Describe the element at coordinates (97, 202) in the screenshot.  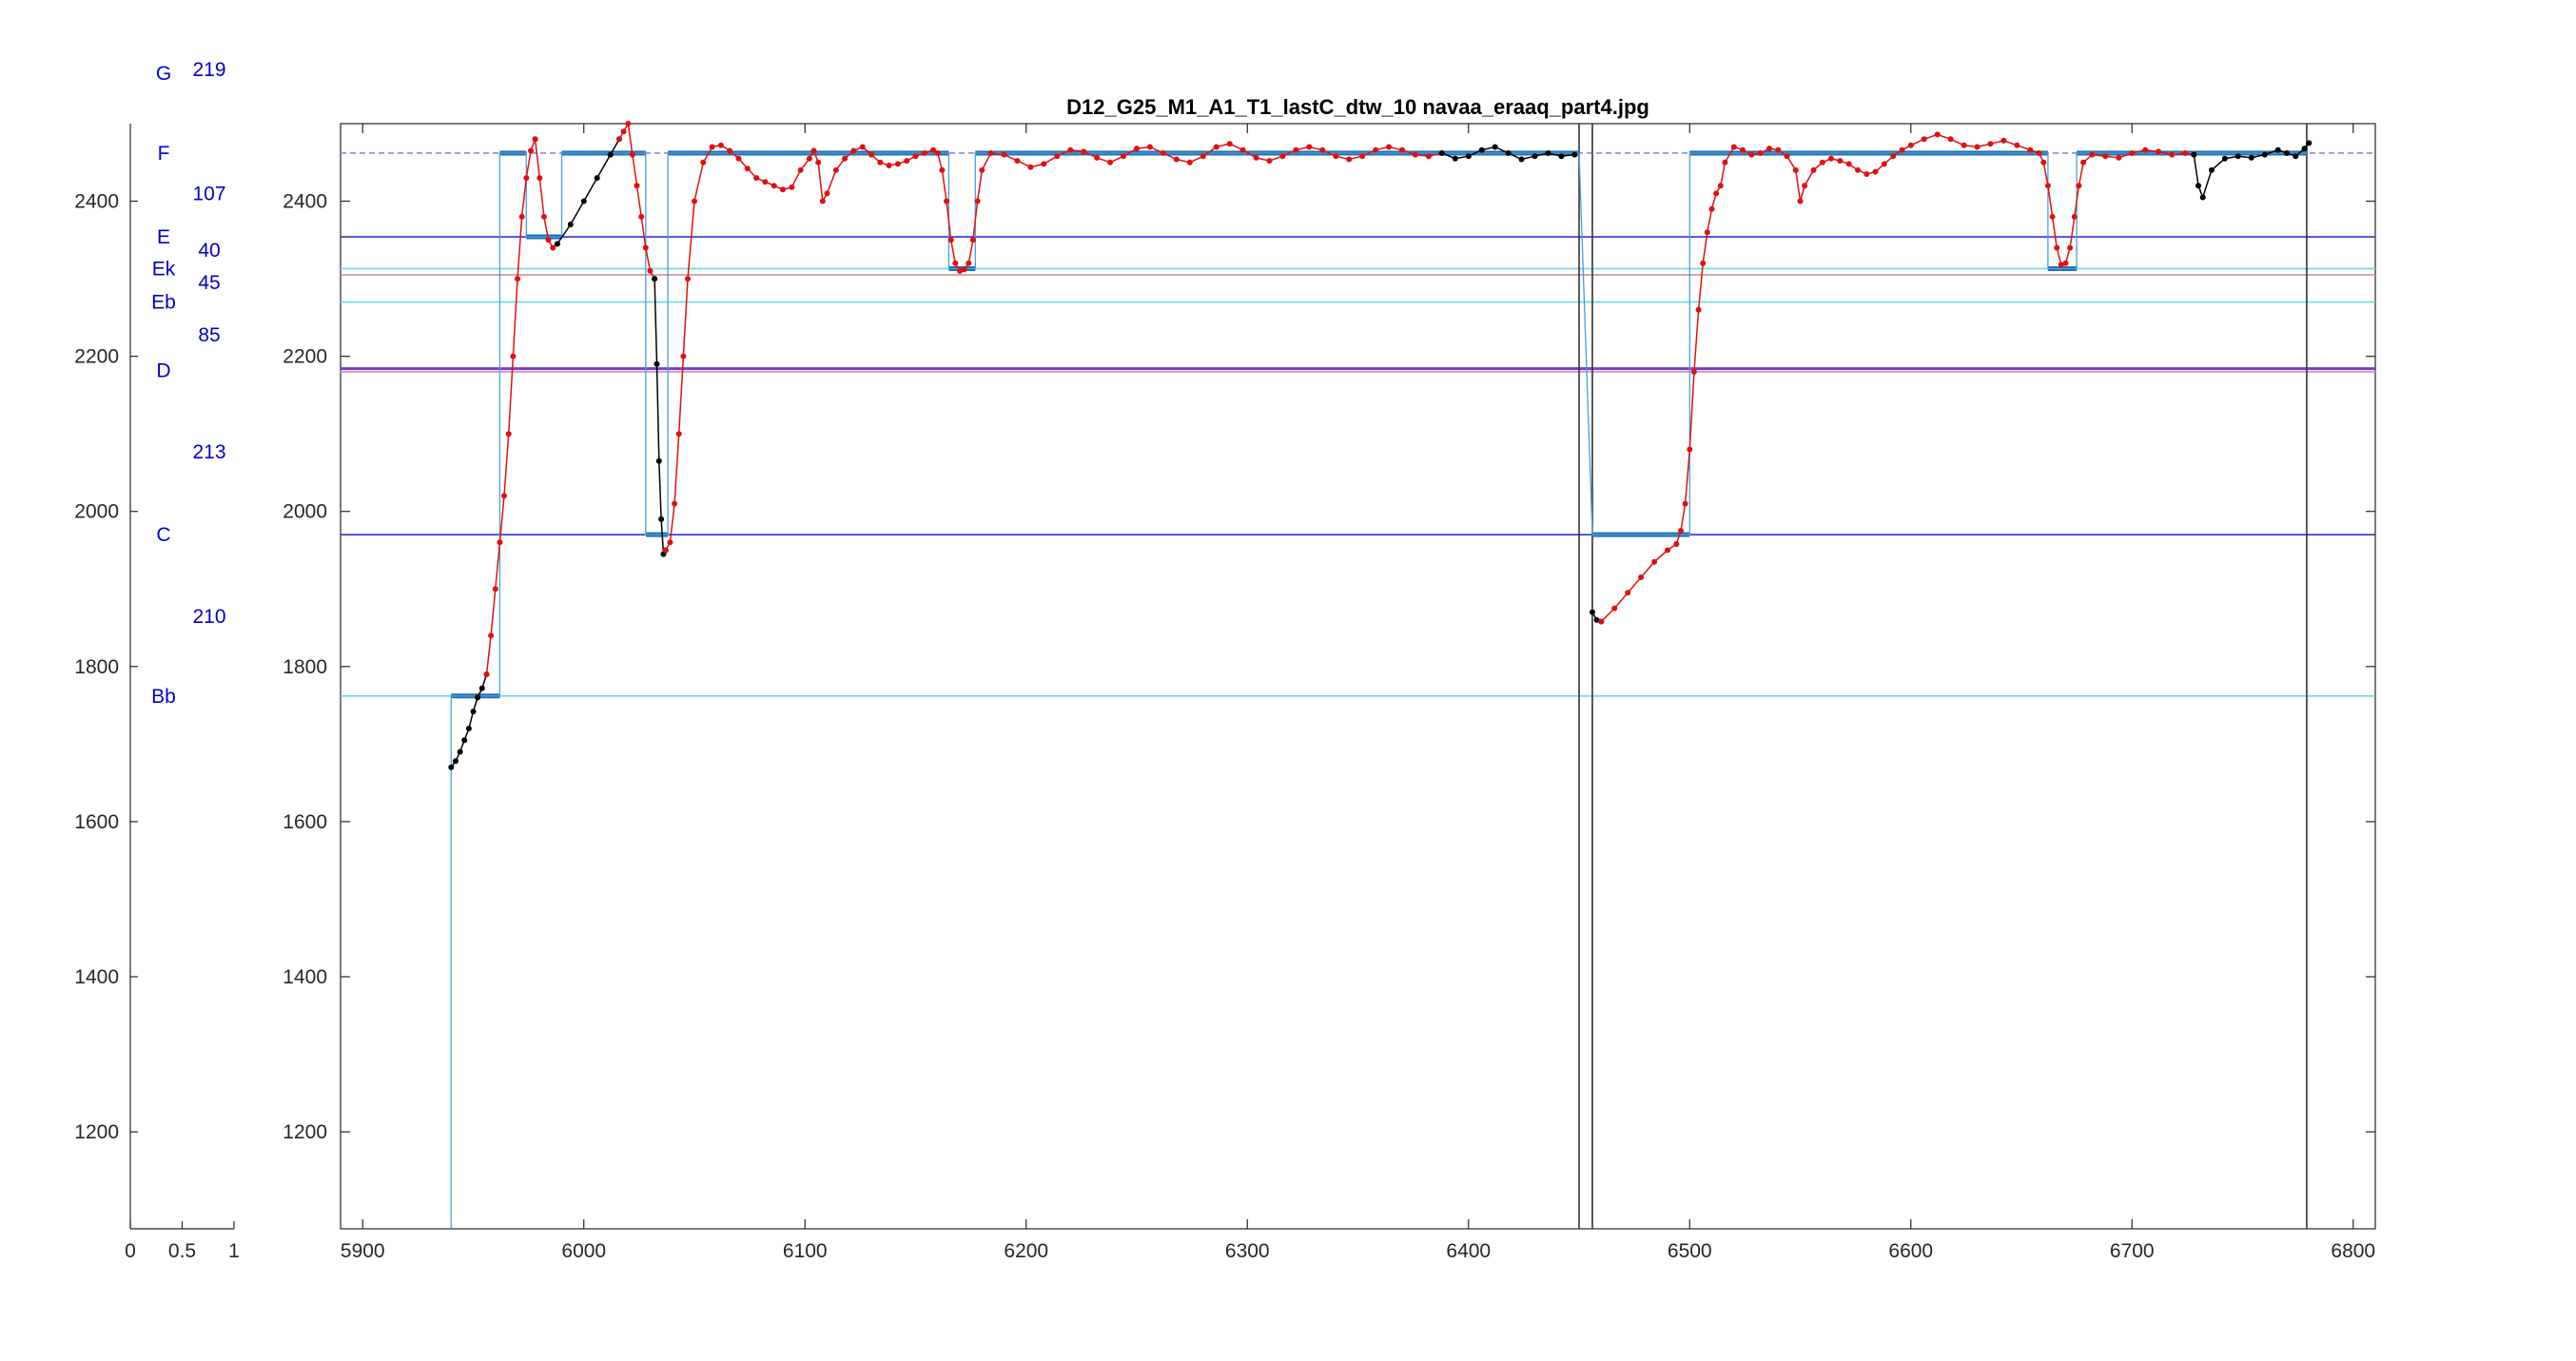
I see `side-y-tick-label: 2400` at that location.